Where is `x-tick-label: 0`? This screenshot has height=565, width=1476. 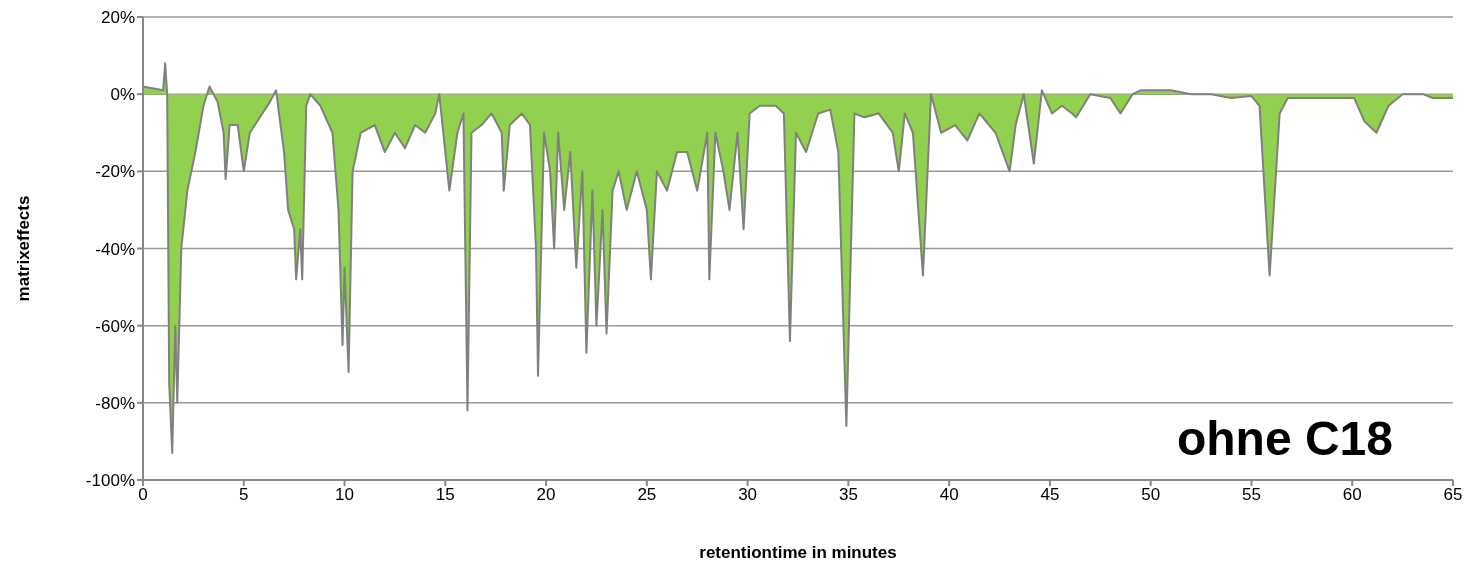 x-tick-label: 0 is located at coordinates (143, 495).